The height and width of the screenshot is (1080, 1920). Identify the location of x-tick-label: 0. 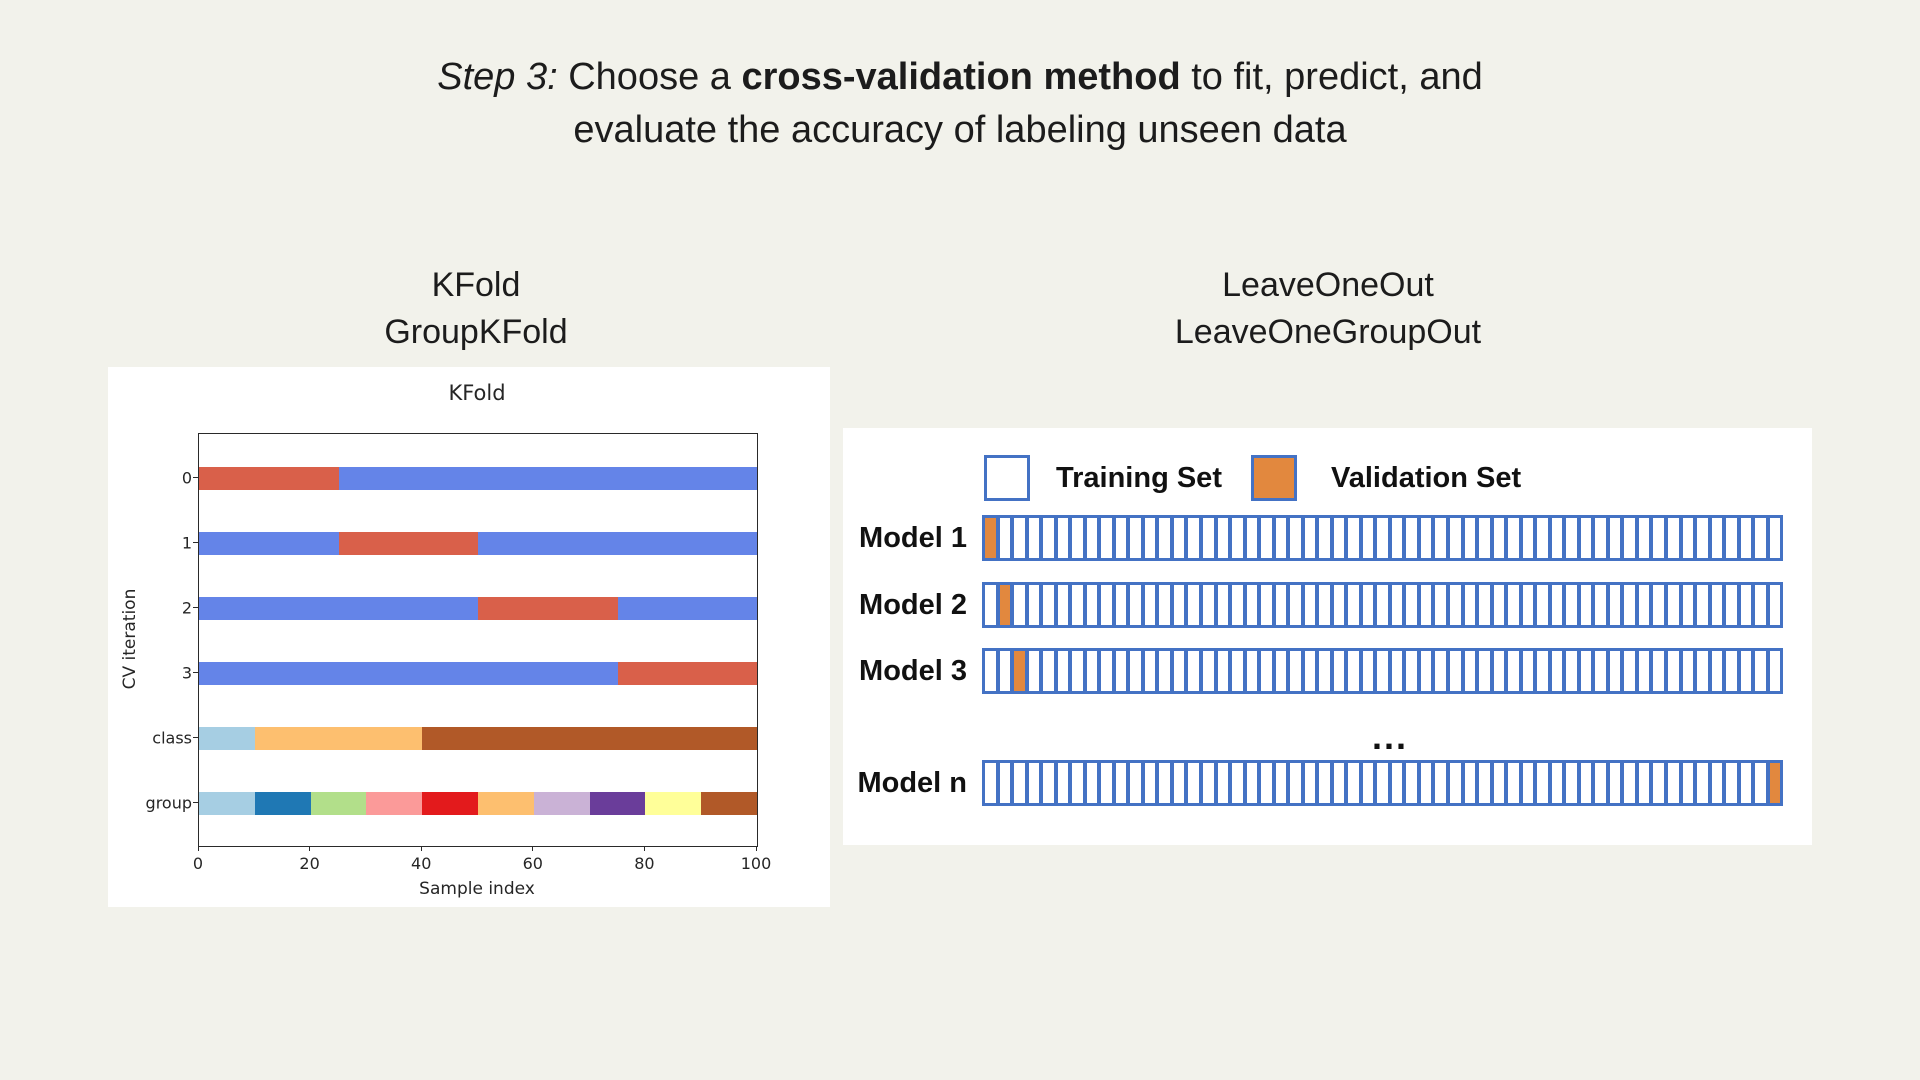
(198, 863).